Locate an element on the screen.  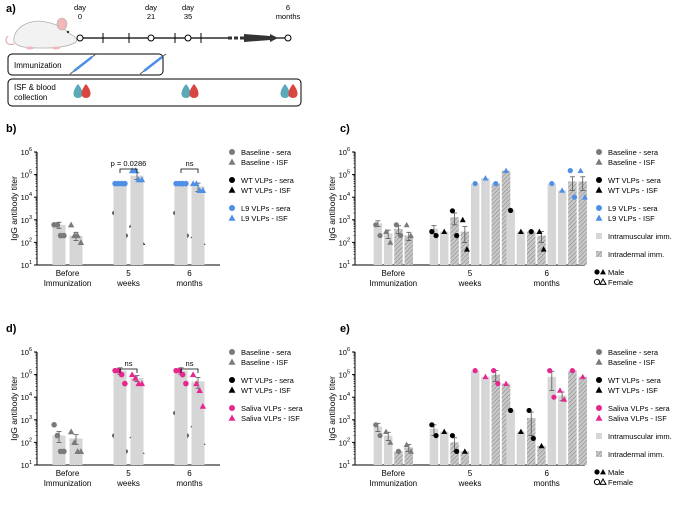
immunization-box is located at coordinates (85, 64).